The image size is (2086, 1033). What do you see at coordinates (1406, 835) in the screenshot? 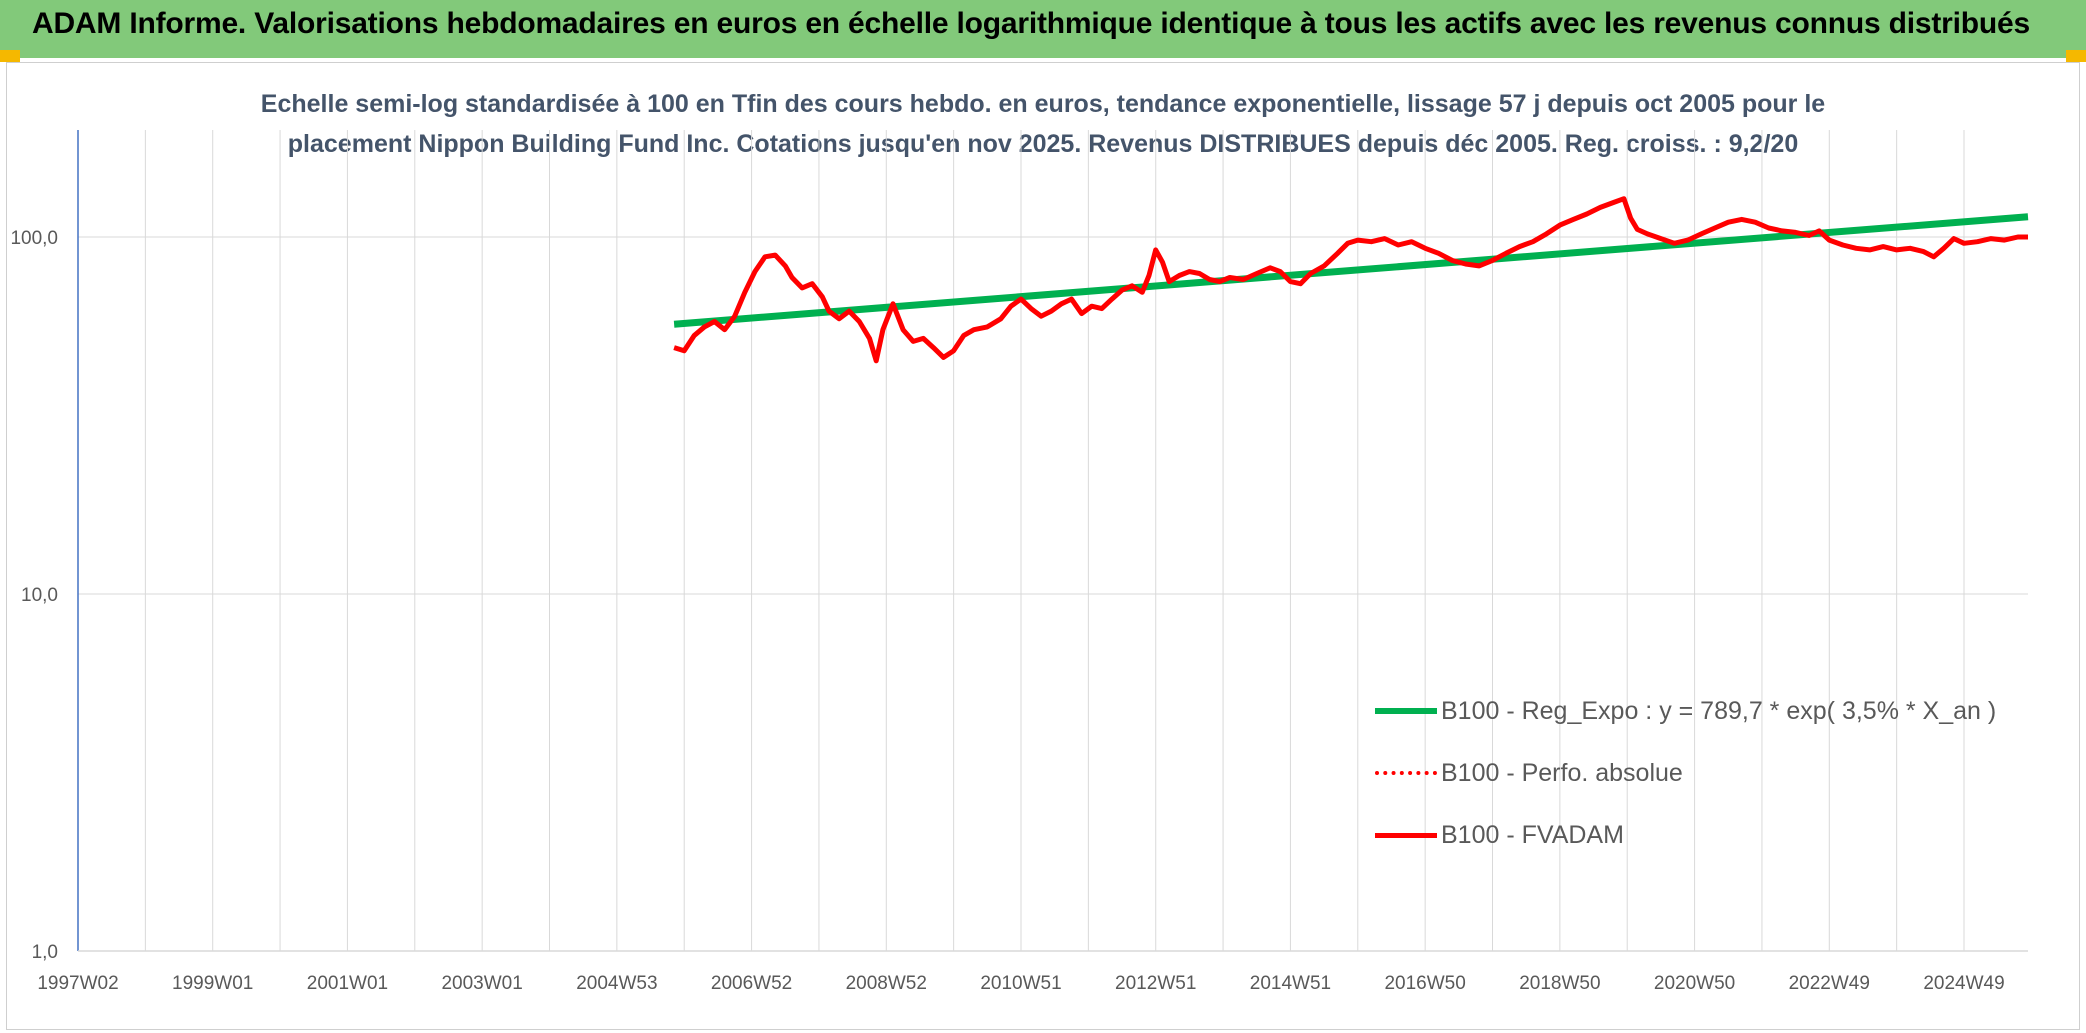
I see `legend-swatch-fvadam` at bounding box center [1406, 835].